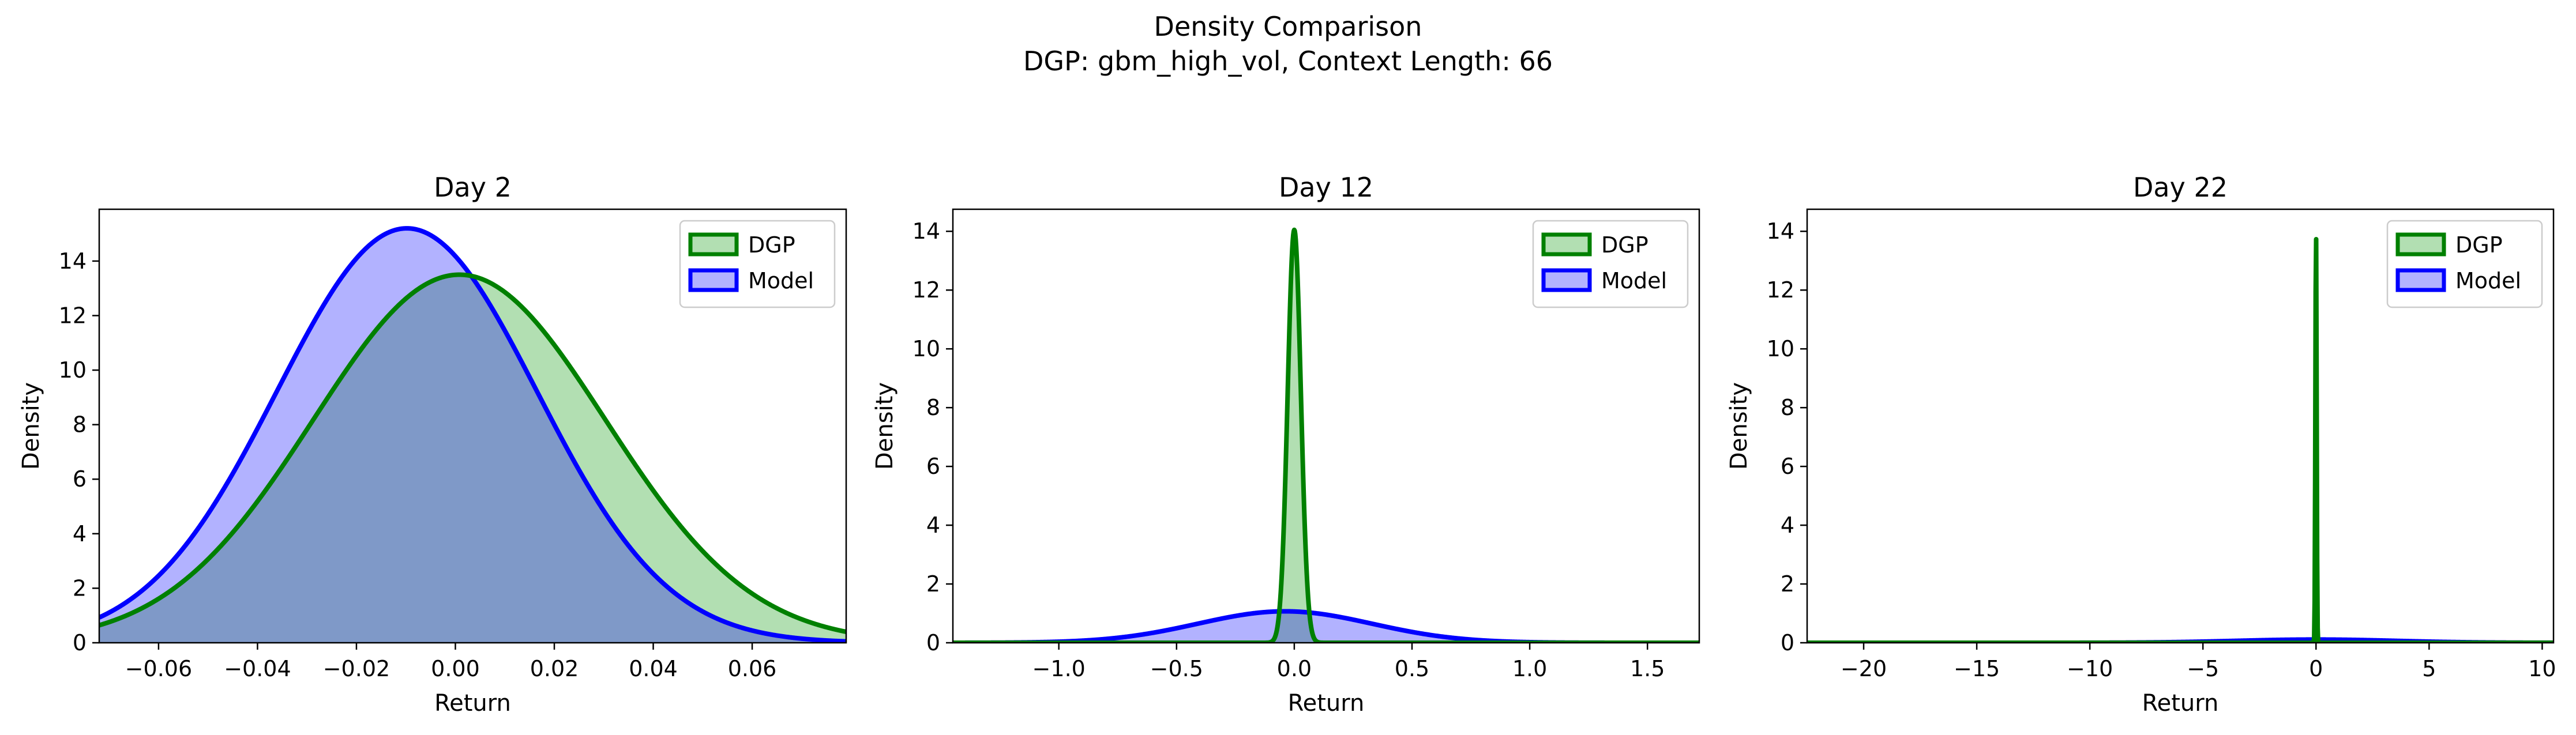 Image resolution: width=2576 pixels, height=735 pixels. I want to click on x-tick-label: −0.04, so click(257, 668).